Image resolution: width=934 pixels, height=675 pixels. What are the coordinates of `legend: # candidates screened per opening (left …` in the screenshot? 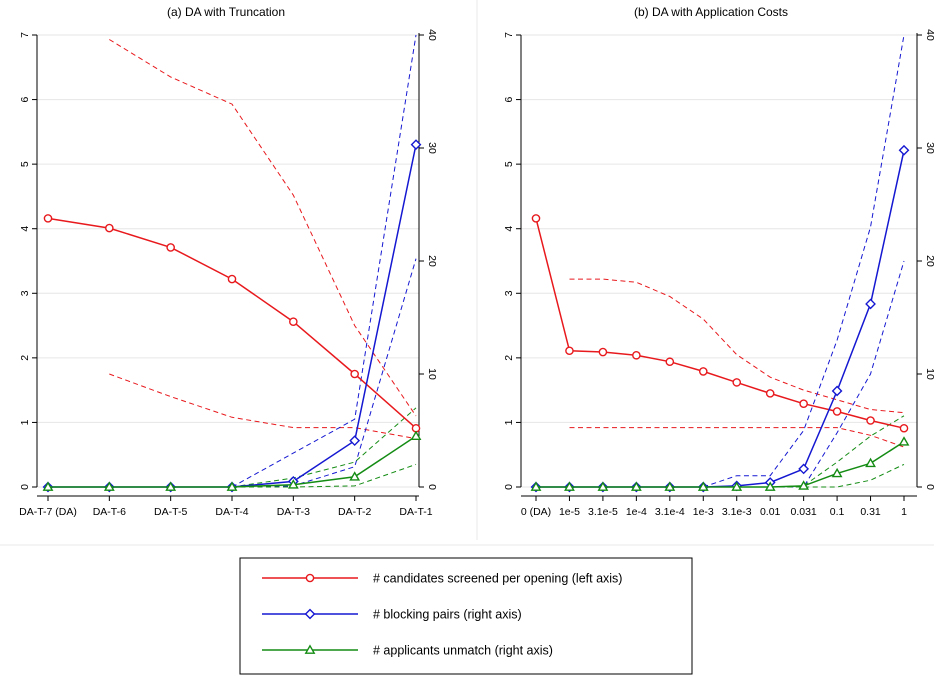 It's located at (466, 616).